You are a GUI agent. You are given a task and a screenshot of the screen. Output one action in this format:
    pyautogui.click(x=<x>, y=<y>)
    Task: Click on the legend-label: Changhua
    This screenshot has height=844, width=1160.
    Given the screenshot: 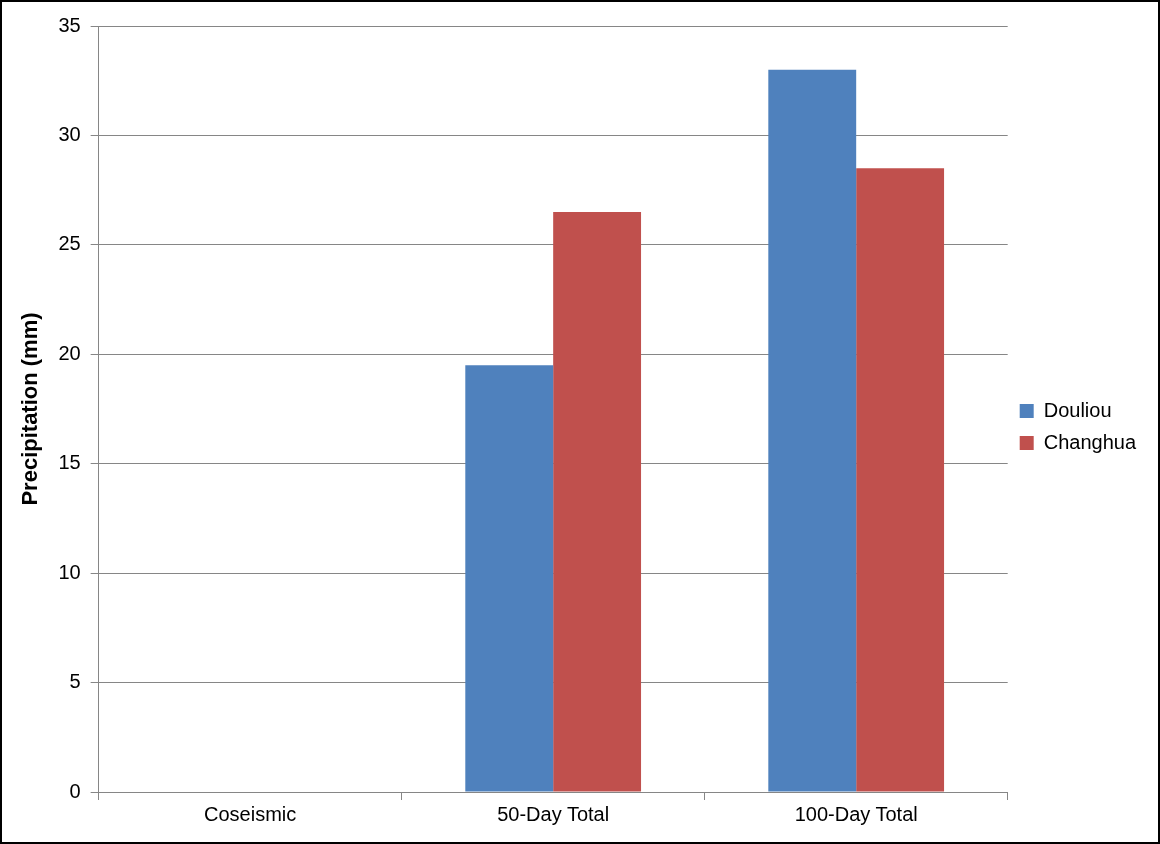 What is the action you would take?
    pyautogui.click(x=1090, y=441)
    